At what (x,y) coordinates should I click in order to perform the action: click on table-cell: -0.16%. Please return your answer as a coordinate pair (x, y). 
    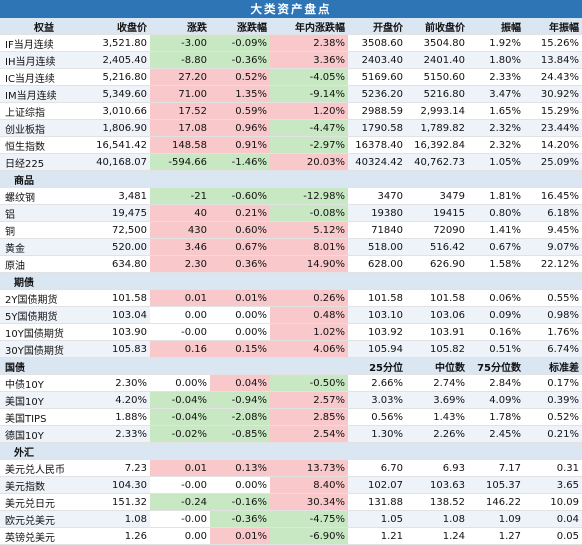
    Looking at the image, I should click on (240, 502).